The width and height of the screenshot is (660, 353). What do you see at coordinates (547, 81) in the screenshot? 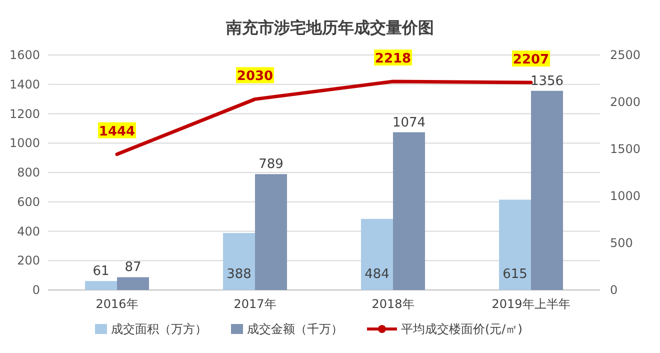
I see `data-label: 1356` at bounding box center [547, 81].